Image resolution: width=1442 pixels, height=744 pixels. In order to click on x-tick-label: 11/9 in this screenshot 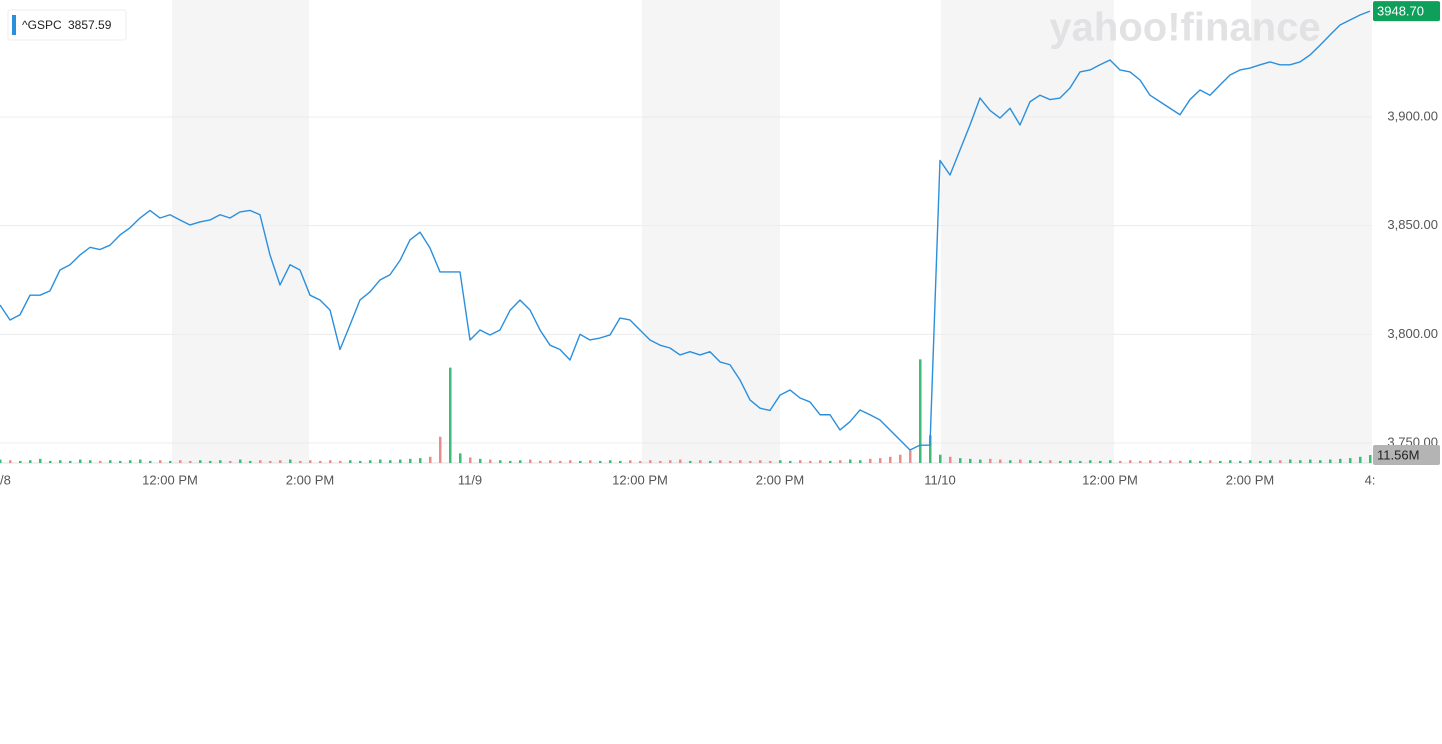, I will do `click(470, 479)`.